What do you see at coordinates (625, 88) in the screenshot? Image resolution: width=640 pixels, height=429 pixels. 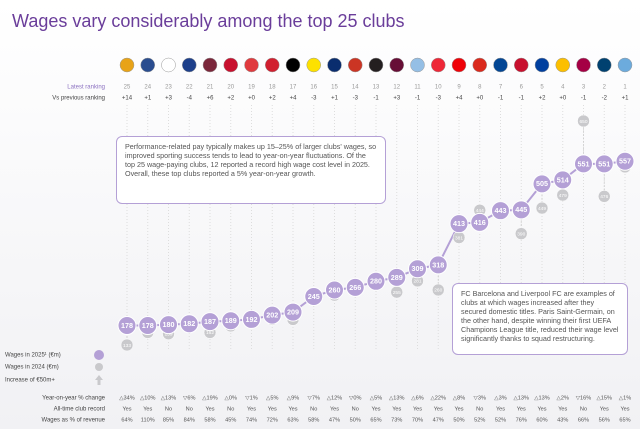 I see `row-cell: 1` at bounding box center [625, 88].